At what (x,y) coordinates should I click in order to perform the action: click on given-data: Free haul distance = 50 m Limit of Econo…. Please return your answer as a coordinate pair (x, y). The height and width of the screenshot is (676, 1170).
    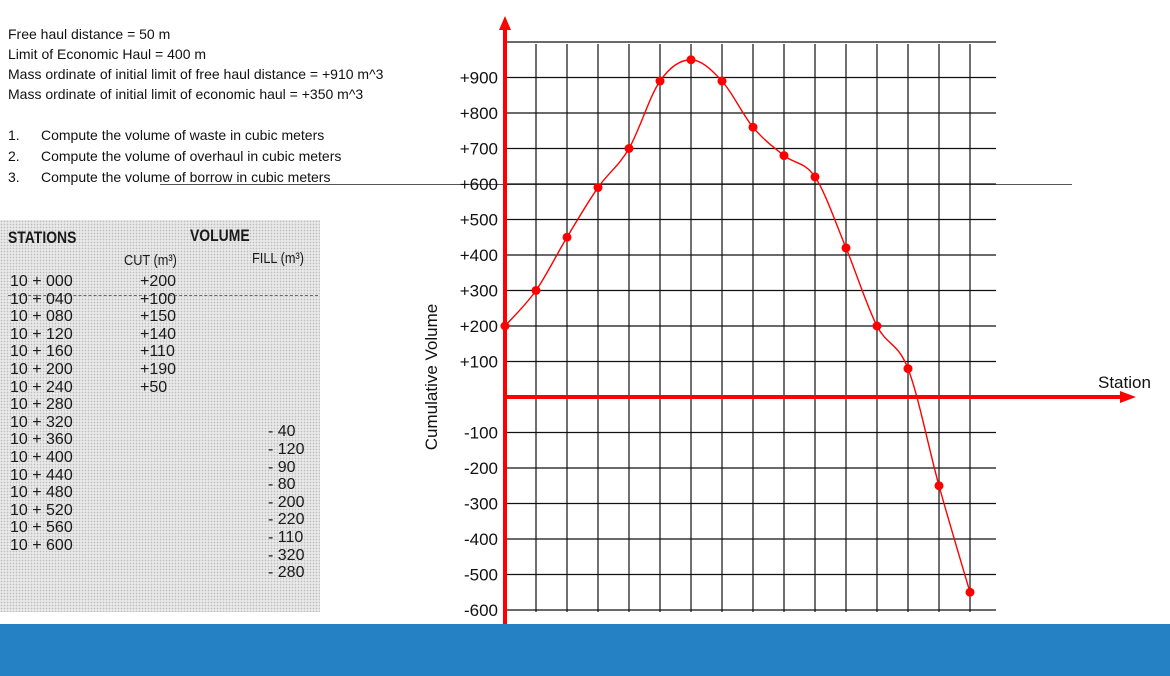
    Looking at the image, I should click on (195, 64).